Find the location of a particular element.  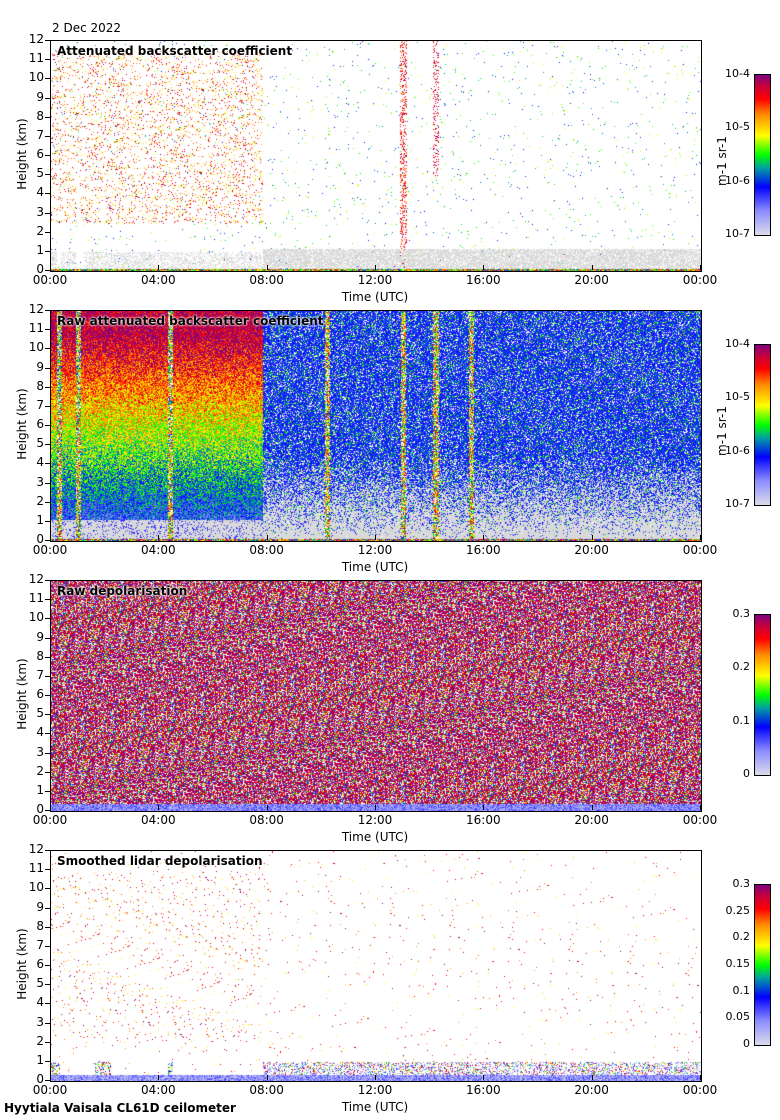

date-label: 2 Dec 2022 is located at coordinates (87, 28).